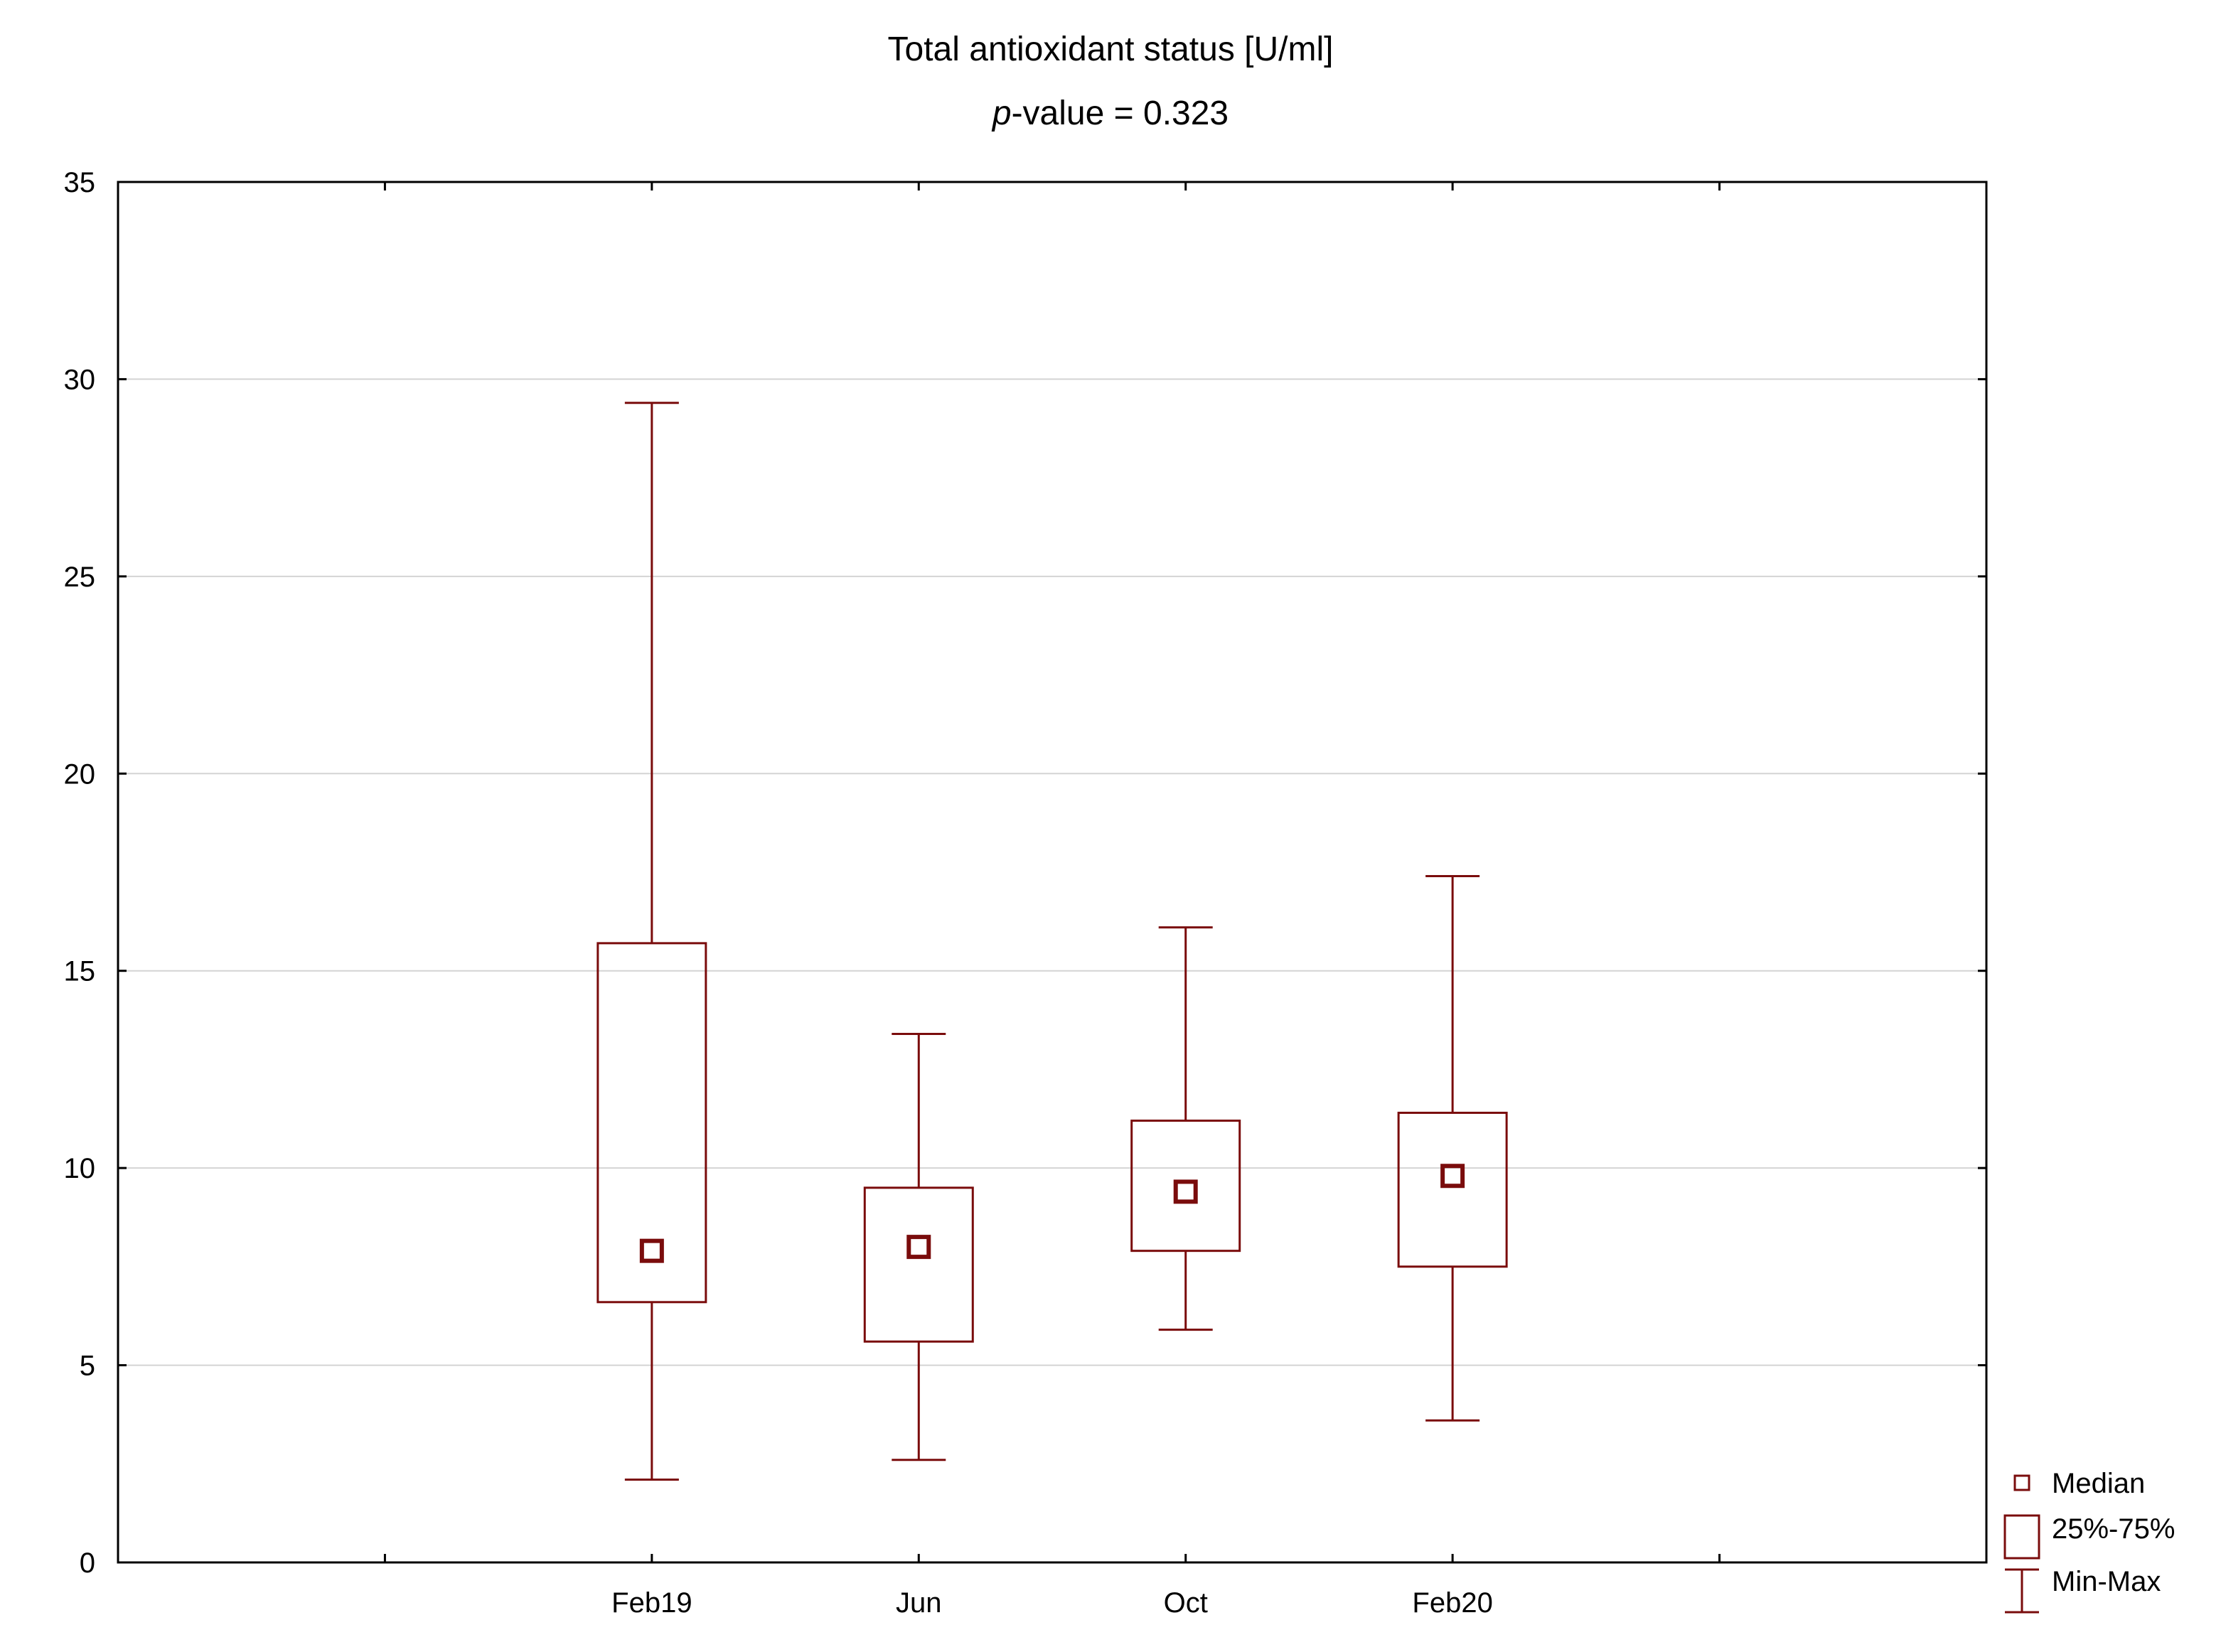 This screenshot has width=2221, height=1652. I want to click on y-tick-label-2: 10, so click(80, 1168).